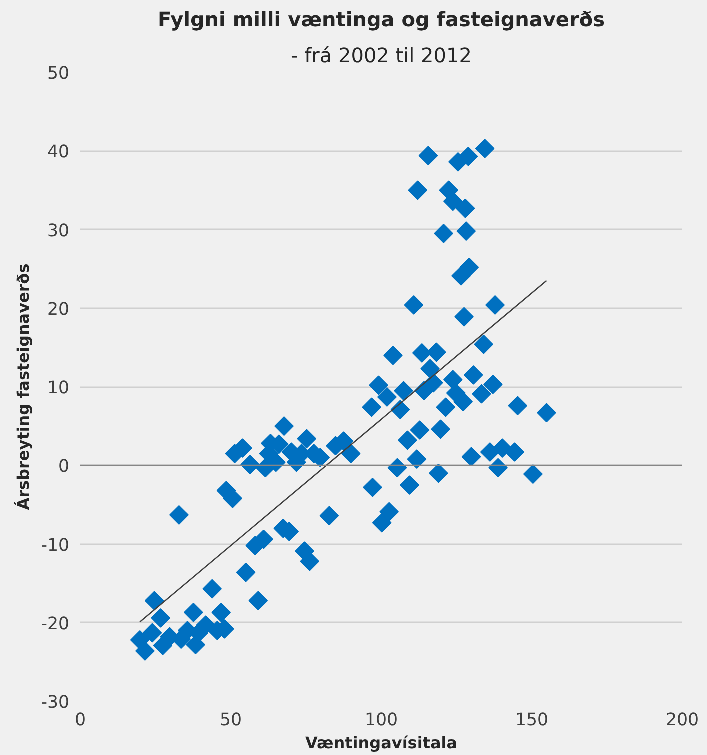 Image resolution: width=707 pixels, height=755 pixels. I want to click on chart-subtitle: - frá 2002 til 2012, so click(381, 56).